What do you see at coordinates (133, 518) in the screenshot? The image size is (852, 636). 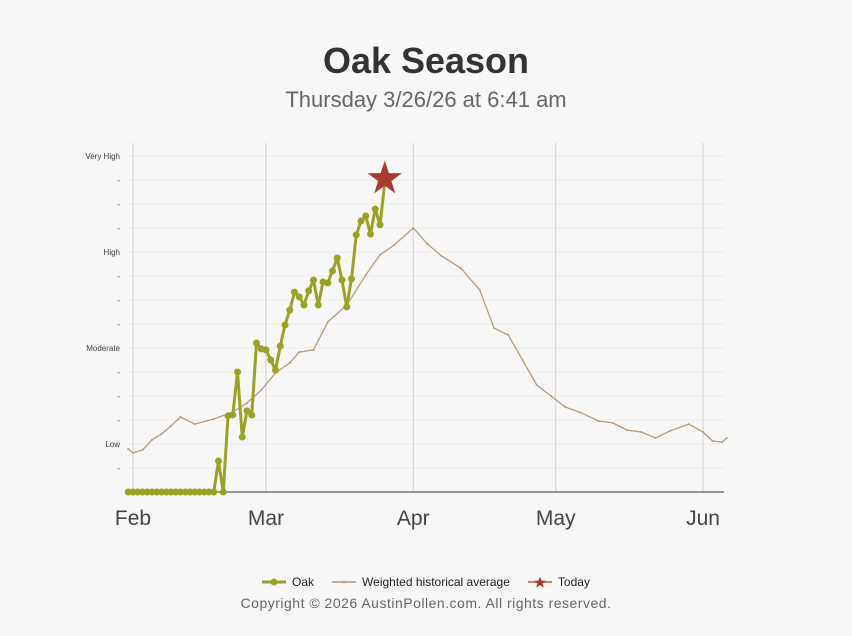 I see `x-tick-label: Feb` at bounding box center [133, 518].